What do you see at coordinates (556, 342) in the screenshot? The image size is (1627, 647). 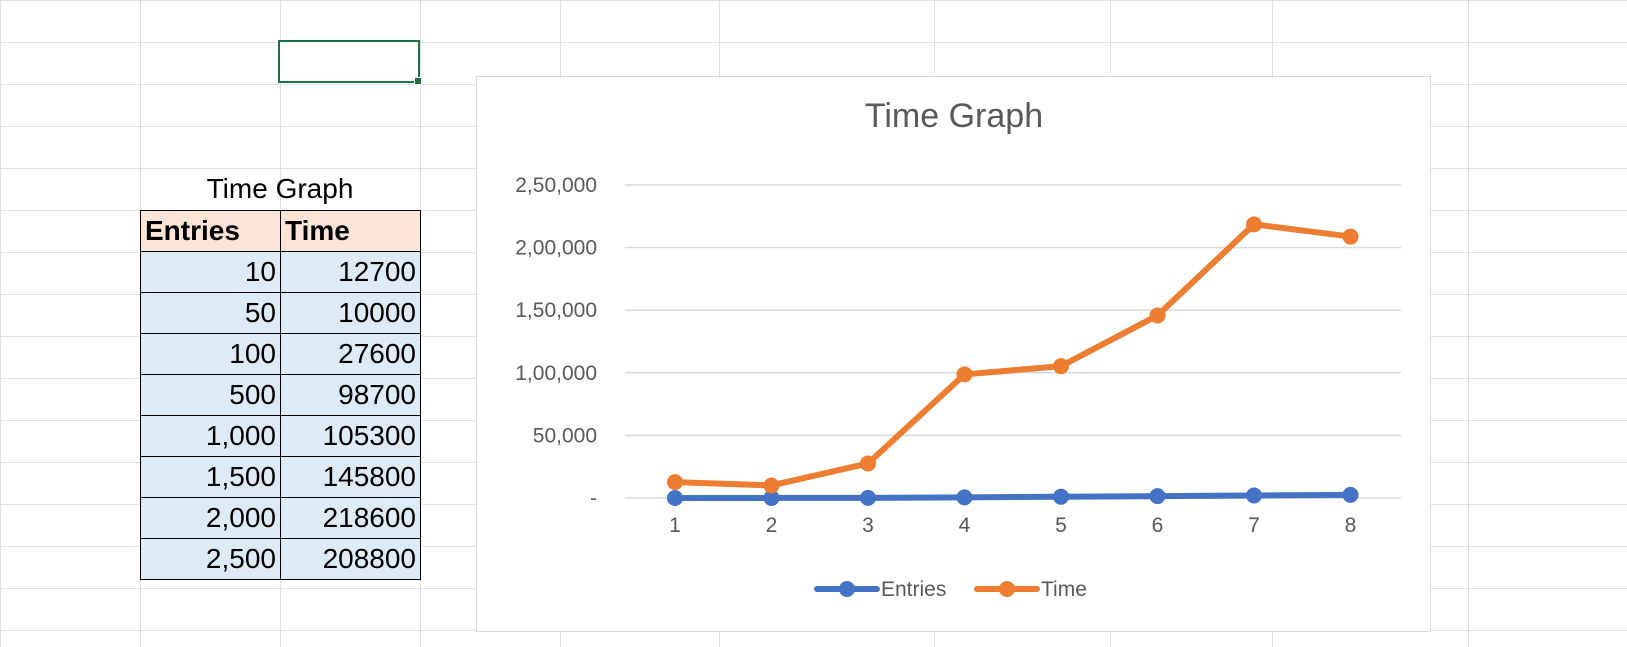 I see `y-axis: - 50,000 1,00,000 1,50,000 2,00,000 2,50,000` at bounding box center [556, 342].